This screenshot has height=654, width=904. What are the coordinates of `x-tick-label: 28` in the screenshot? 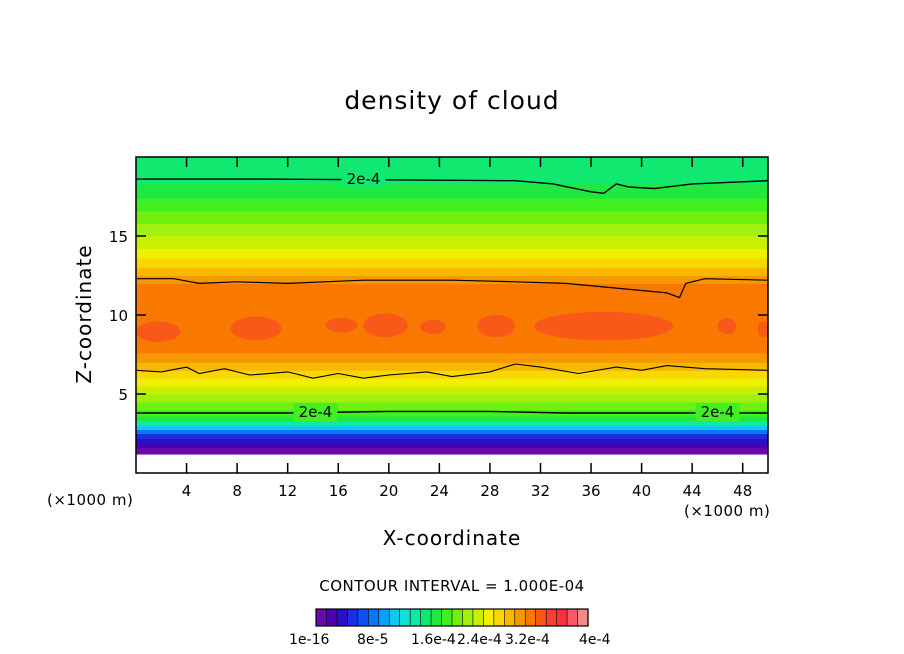 It's located at (489, 491).